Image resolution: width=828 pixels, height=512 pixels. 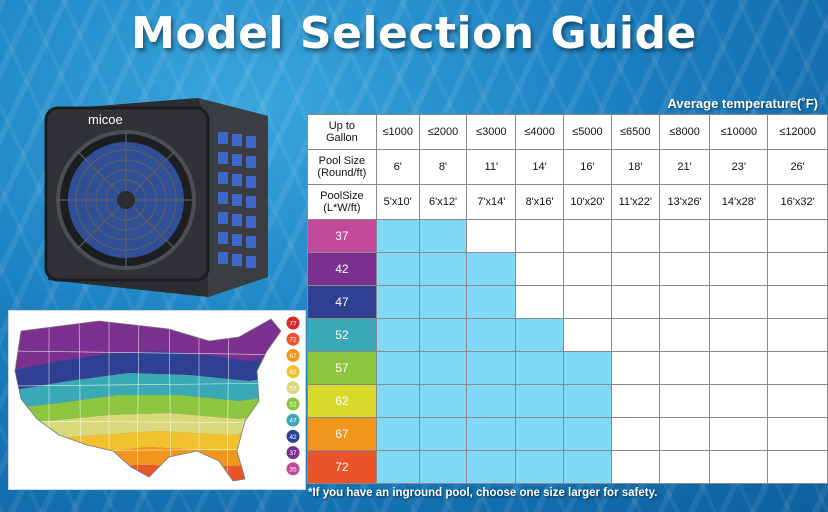 I want to click on legend-label: 67, so click(x=293, y=356).